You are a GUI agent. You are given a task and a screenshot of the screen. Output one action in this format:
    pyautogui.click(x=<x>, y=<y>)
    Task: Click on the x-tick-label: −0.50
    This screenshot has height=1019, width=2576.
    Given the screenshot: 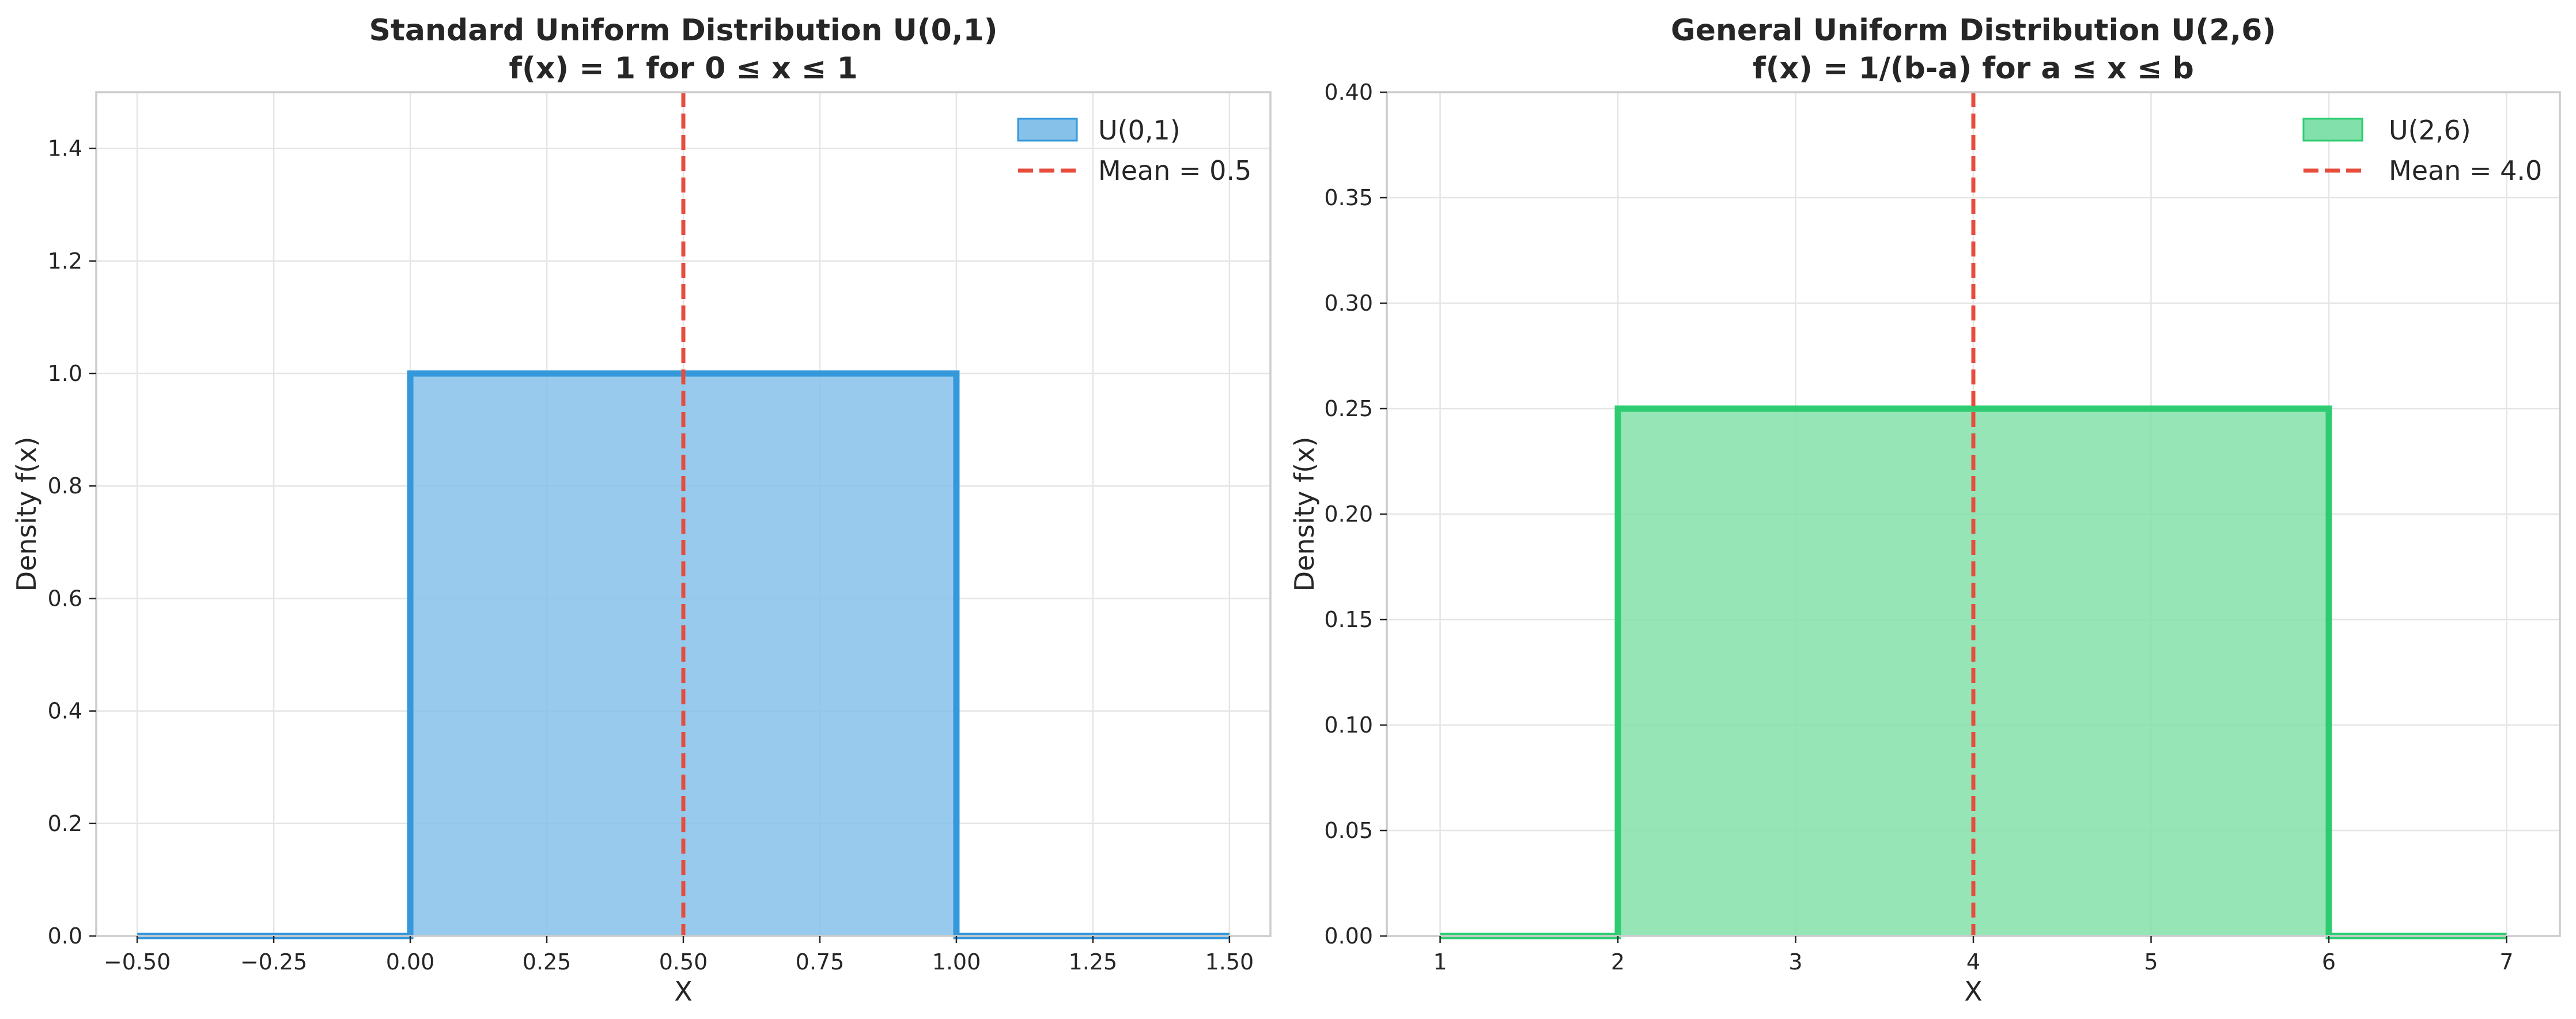 What is the action you would take?
    pyautogui.click(x=137, y=962)
    